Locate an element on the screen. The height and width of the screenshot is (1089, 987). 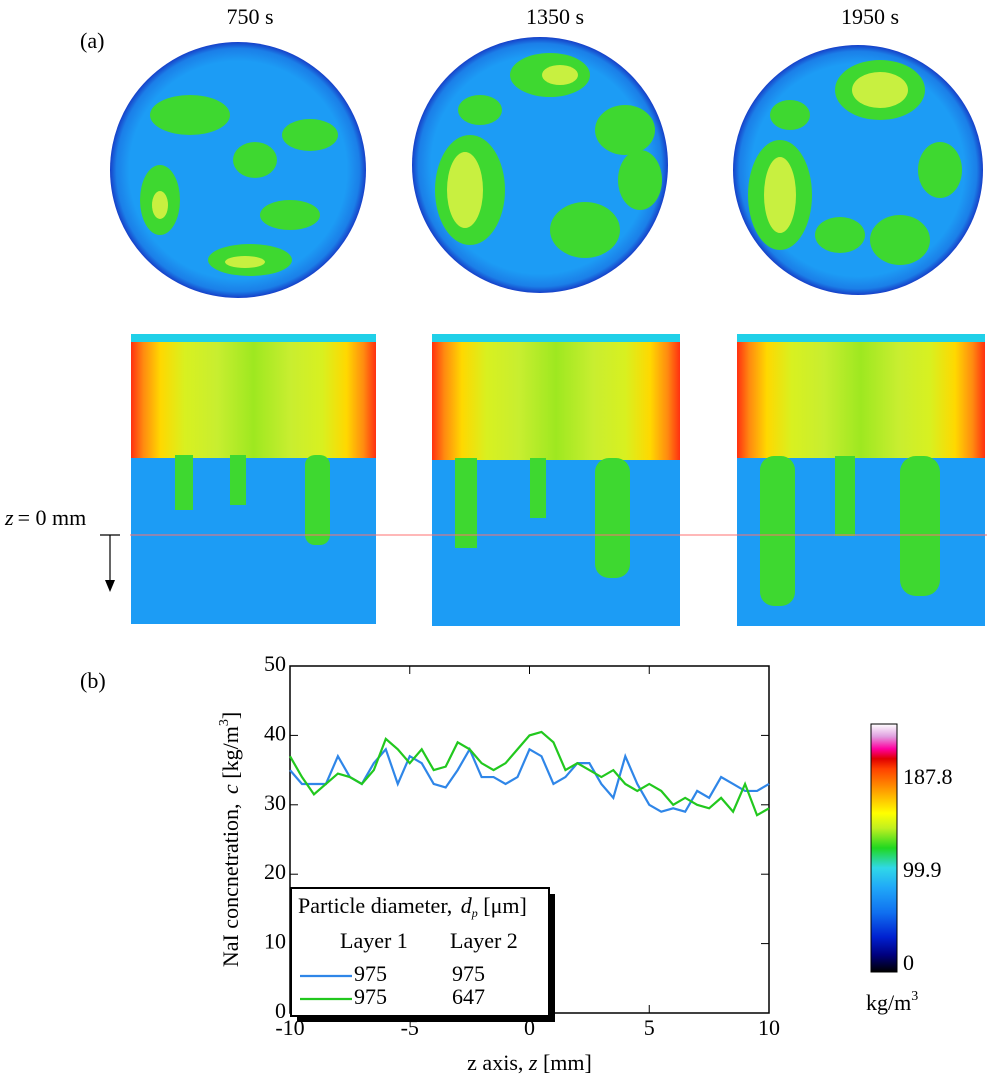
y-tick-label: 50 is located at coordinates (275, 663).